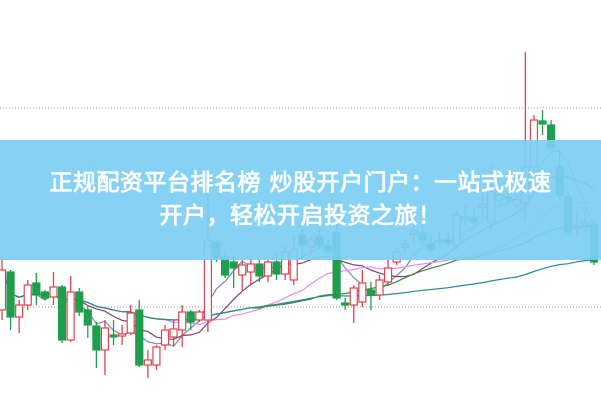 Image resolution: width=601 pixels, height=400 pixels. Describe the element at coordinates (300, 216) in the screenshot. I see `banner-title-line-2: 开户，轻松开启投资之旅！` at that location.